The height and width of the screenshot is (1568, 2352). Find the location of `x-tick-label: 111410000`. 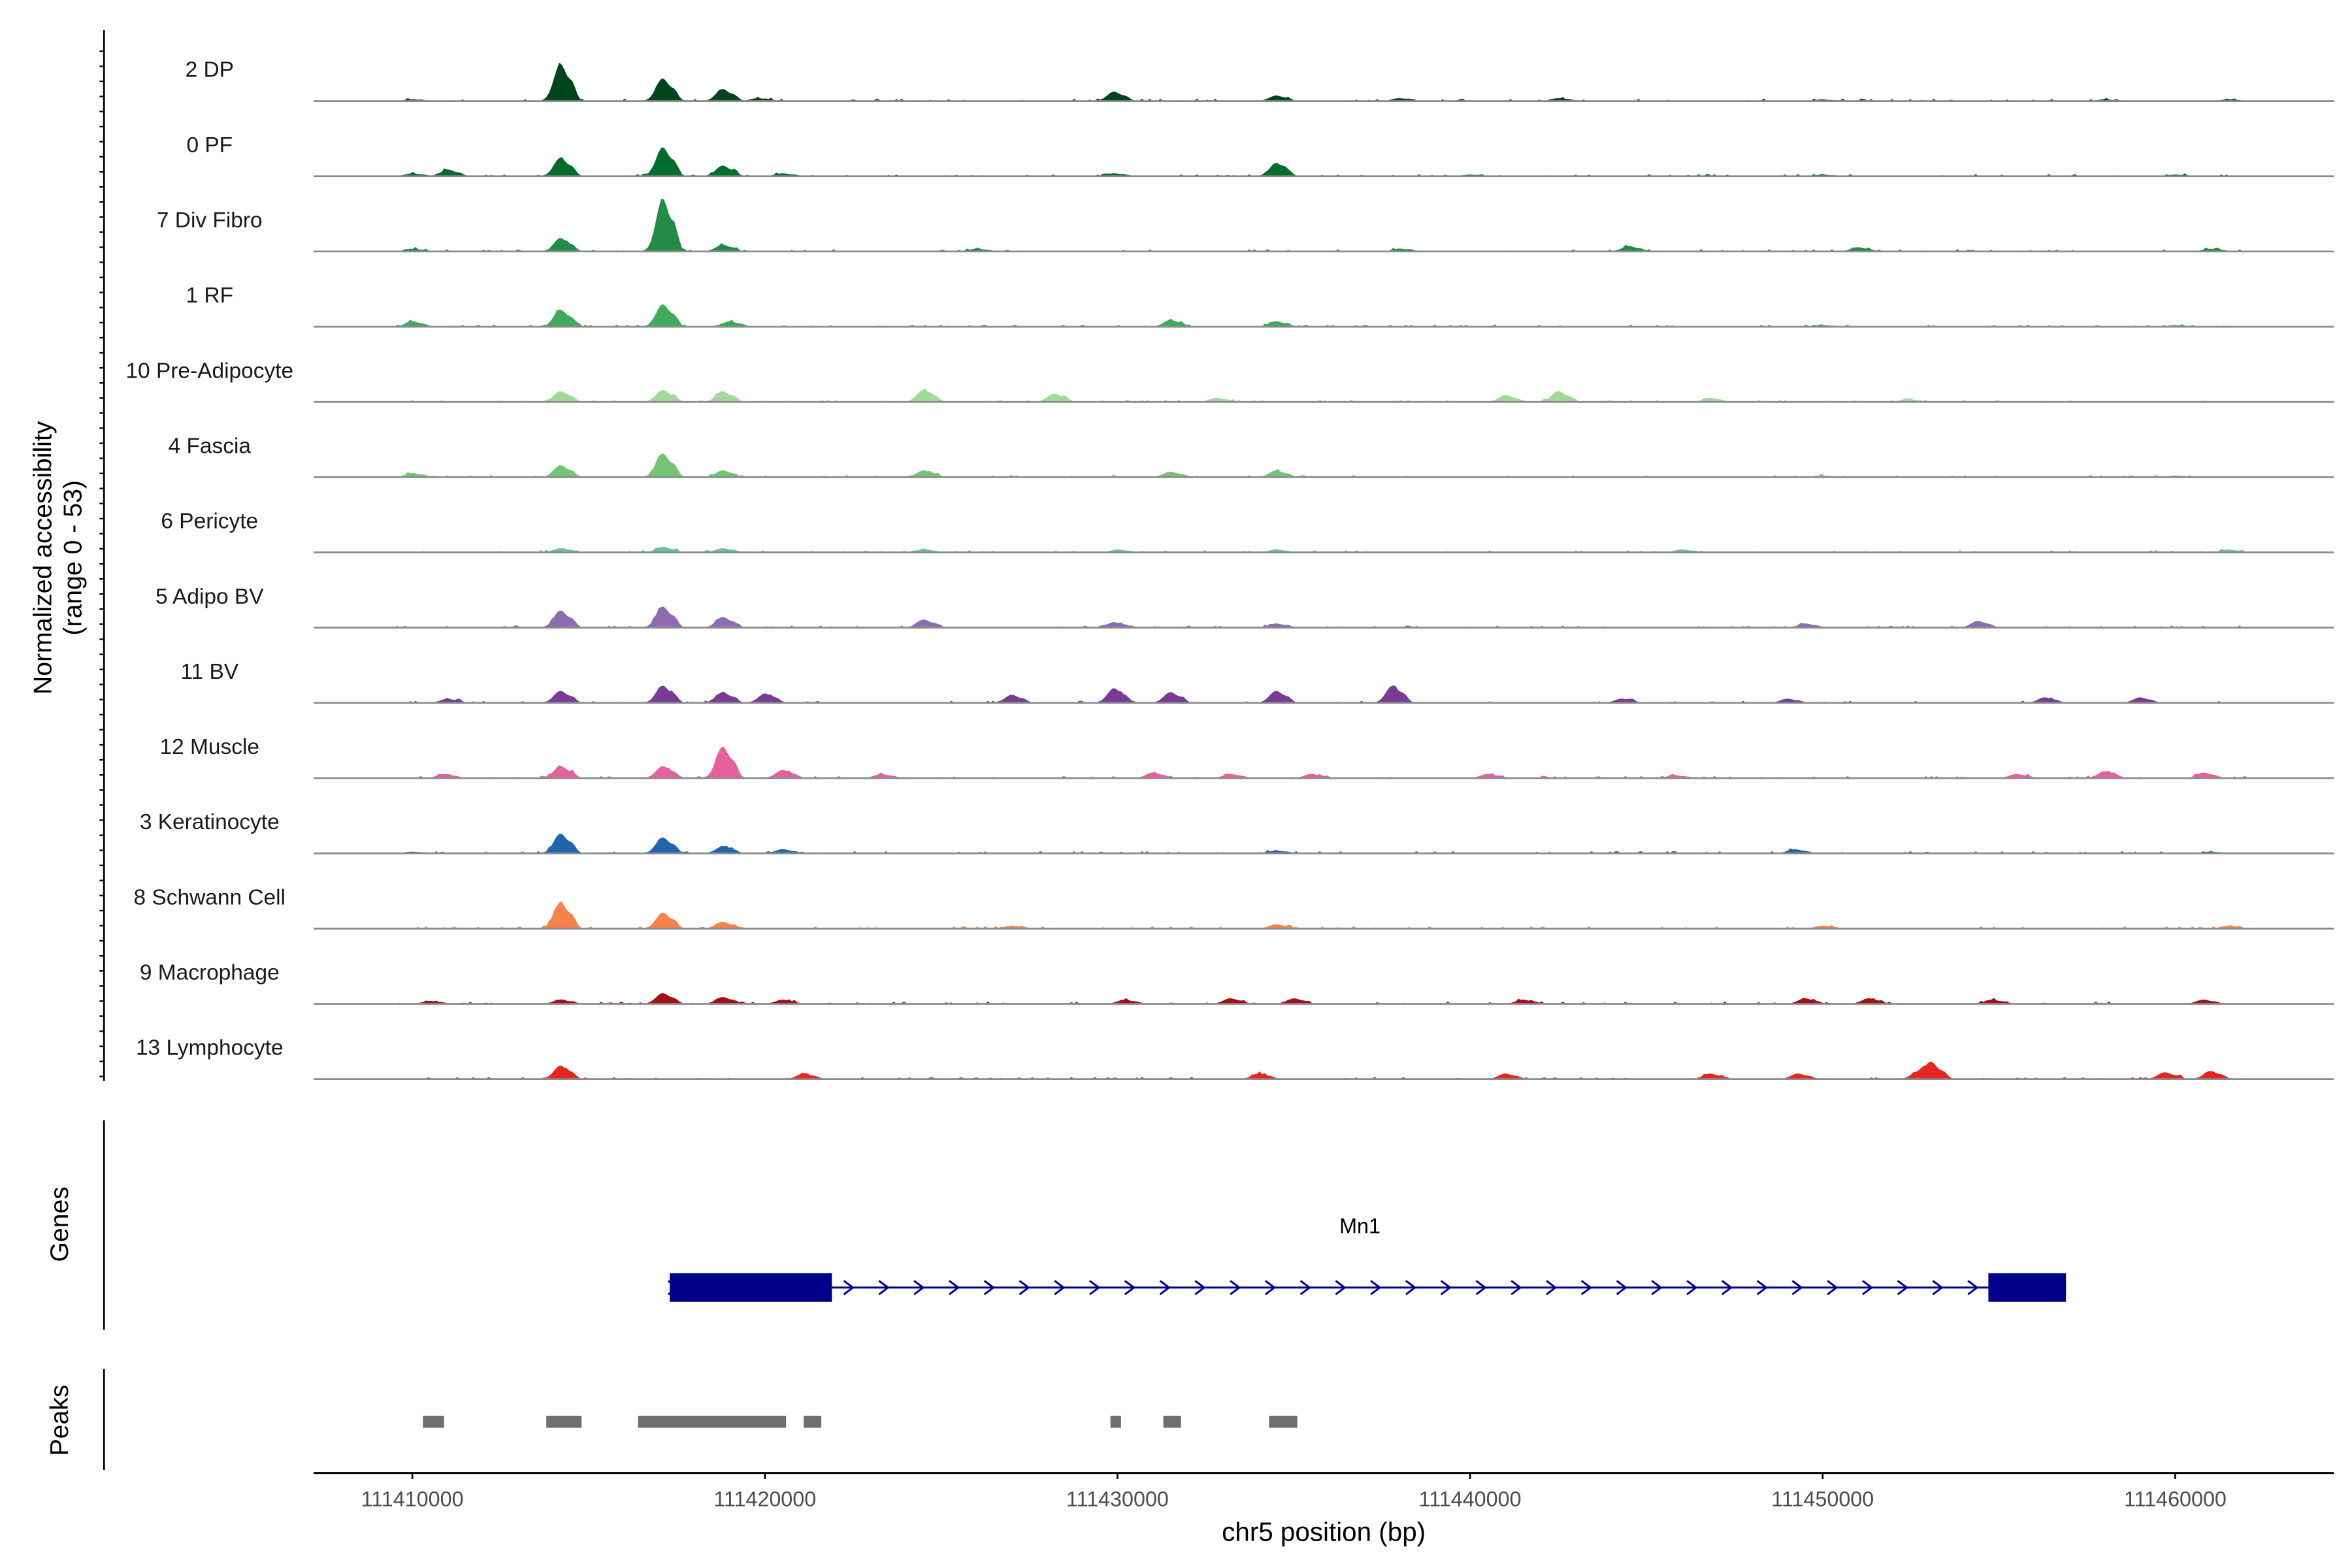

x-tick-label: 111410000 is located at coordinates (412, 1499).